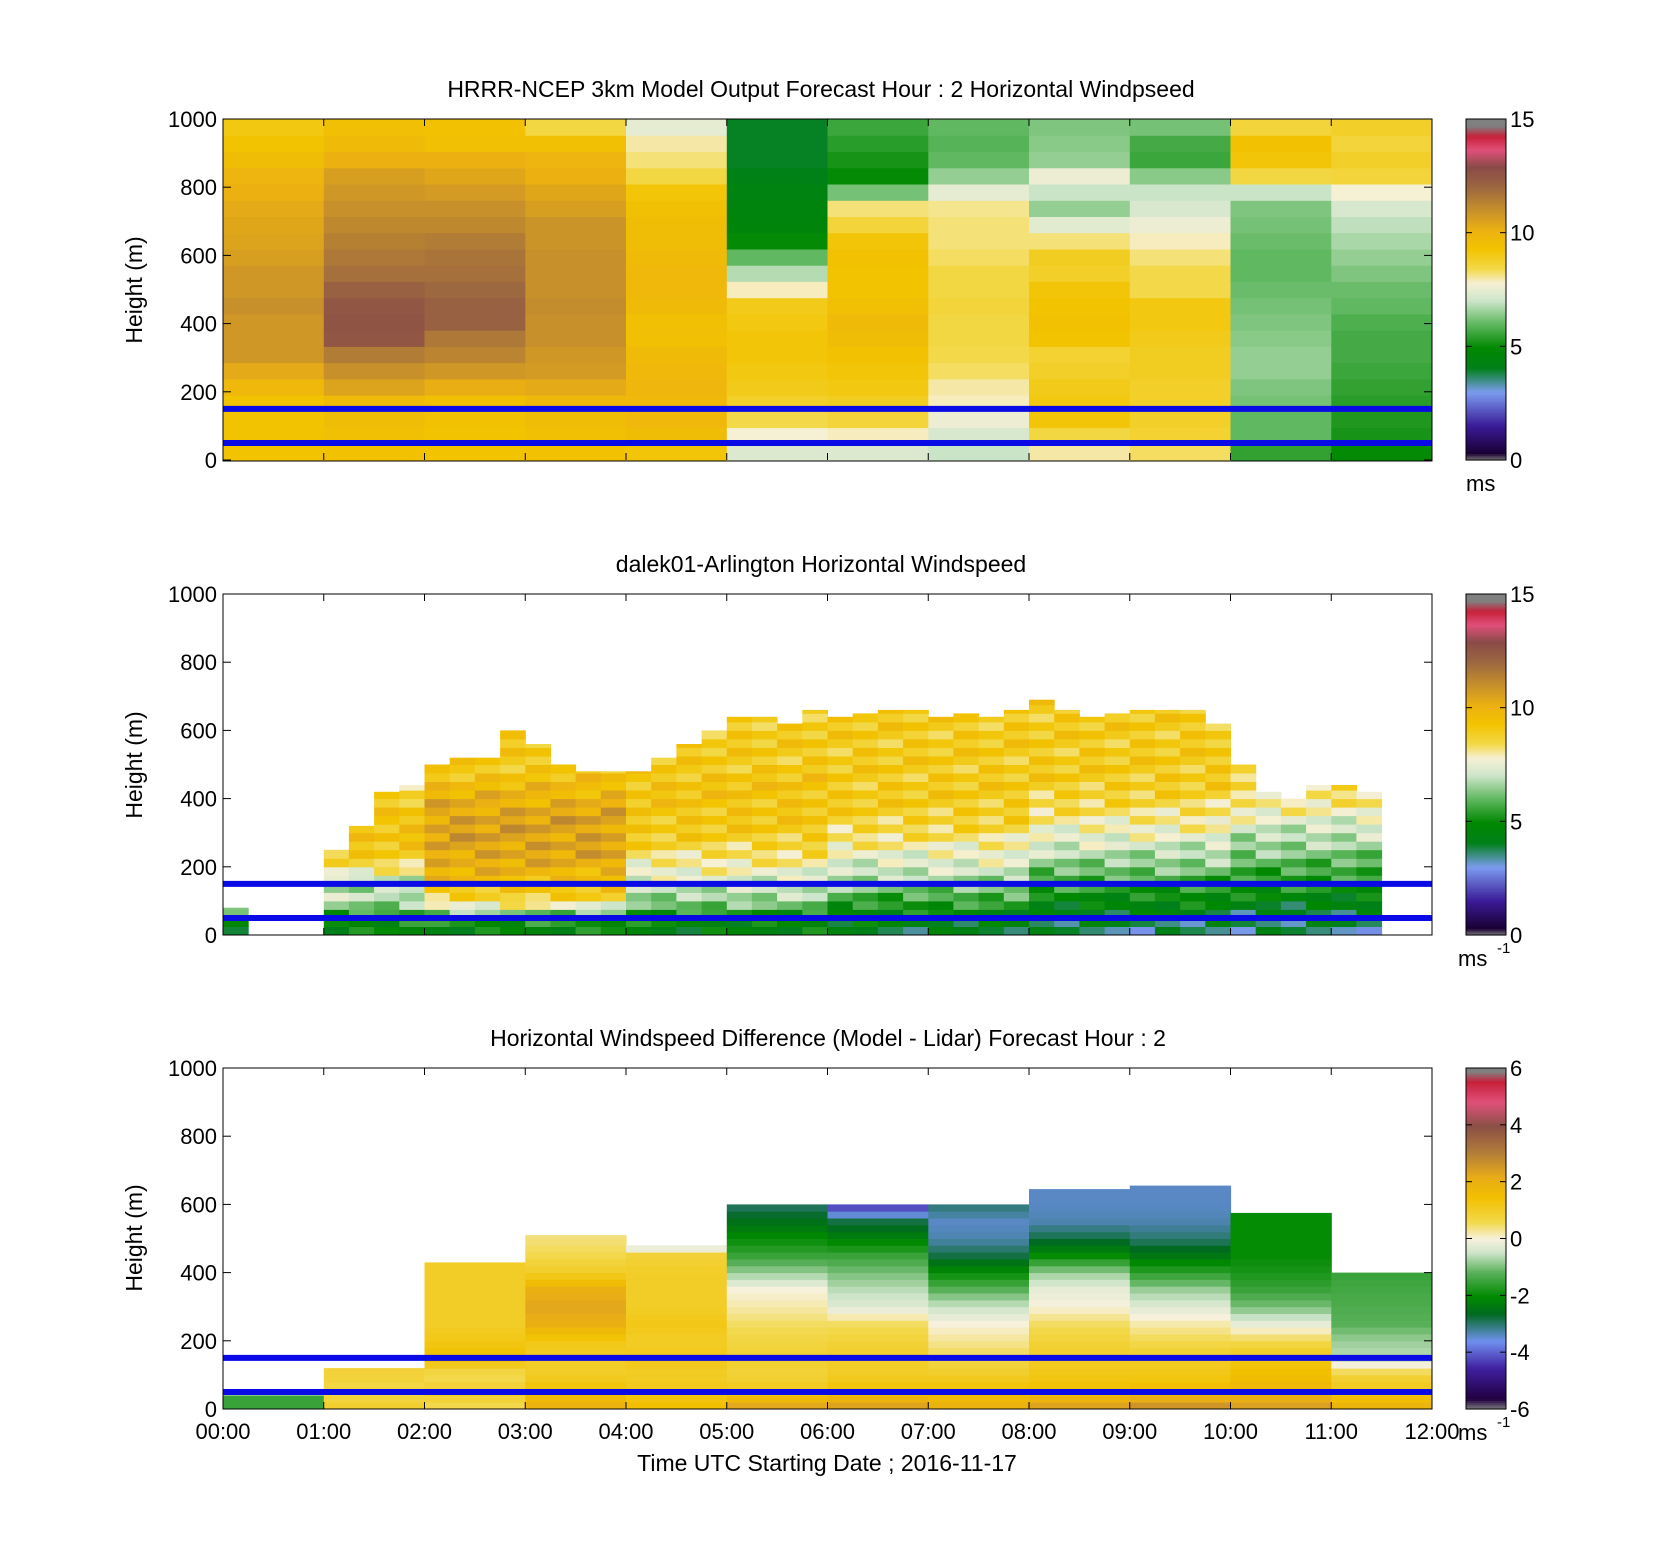 The width and height of the screenshot is (1680, 1561). What do you see at coordinates (192, 594) in the screenshot?
I see `y-tick-label: 1000` at bounding box center [192, 594].